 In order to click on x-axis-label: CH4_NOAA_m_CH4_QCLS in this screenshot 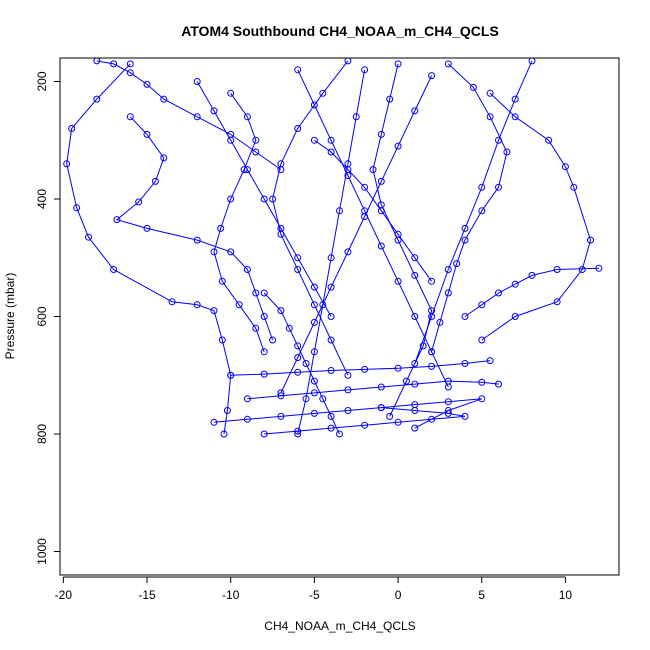, I will do `click(339, 626)`.